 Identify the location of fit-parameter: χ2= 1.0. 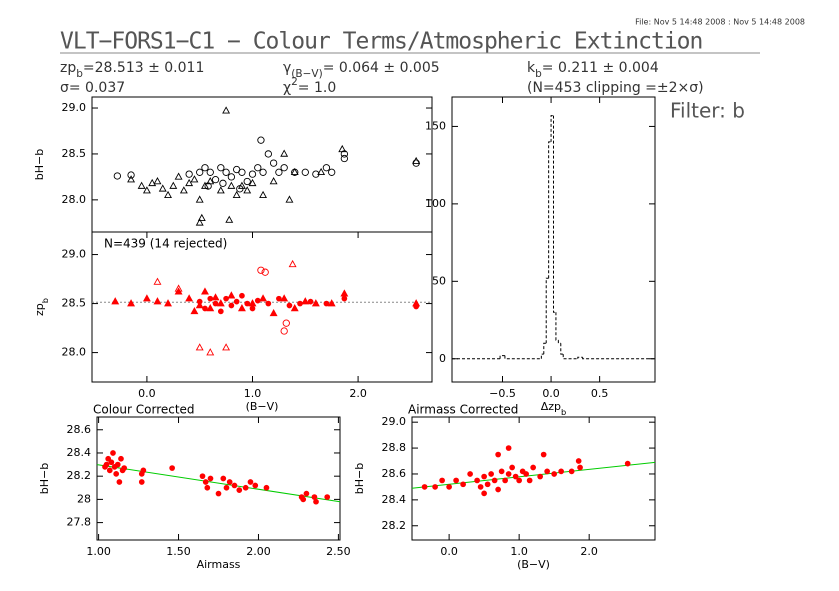
(309, 86).